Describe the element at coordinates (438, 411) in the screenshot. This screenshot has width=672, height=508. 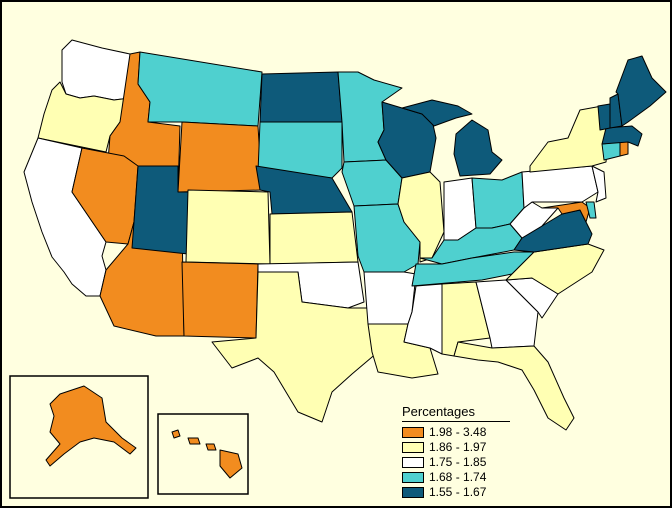
I see `legend-title: Percentages` at that location.